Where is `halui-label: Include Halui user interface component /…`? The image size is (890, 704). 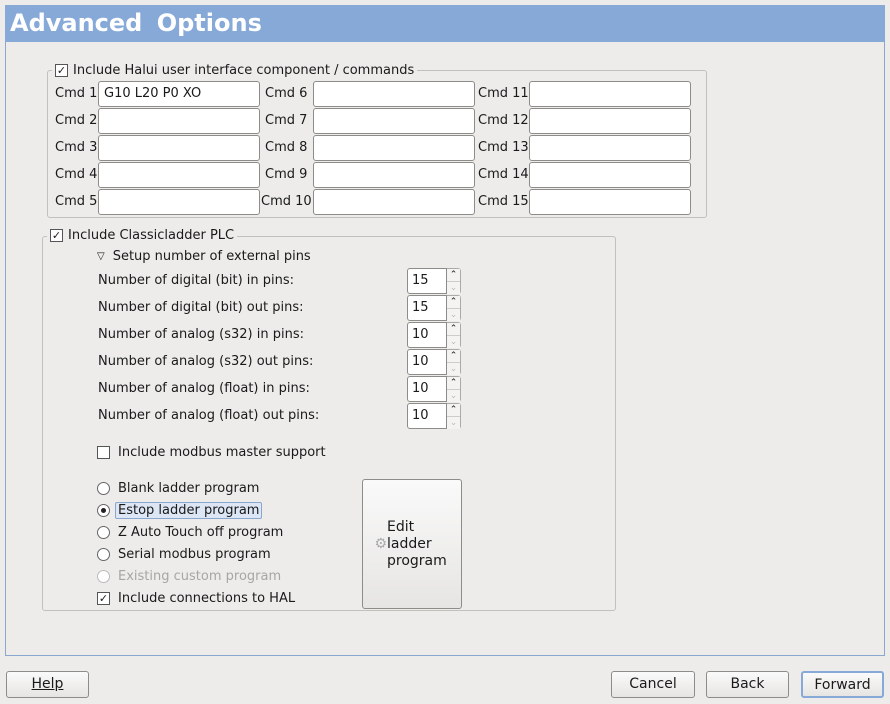 halui-label: Include Halui user interface component /… is located at coordinates (244, 70).